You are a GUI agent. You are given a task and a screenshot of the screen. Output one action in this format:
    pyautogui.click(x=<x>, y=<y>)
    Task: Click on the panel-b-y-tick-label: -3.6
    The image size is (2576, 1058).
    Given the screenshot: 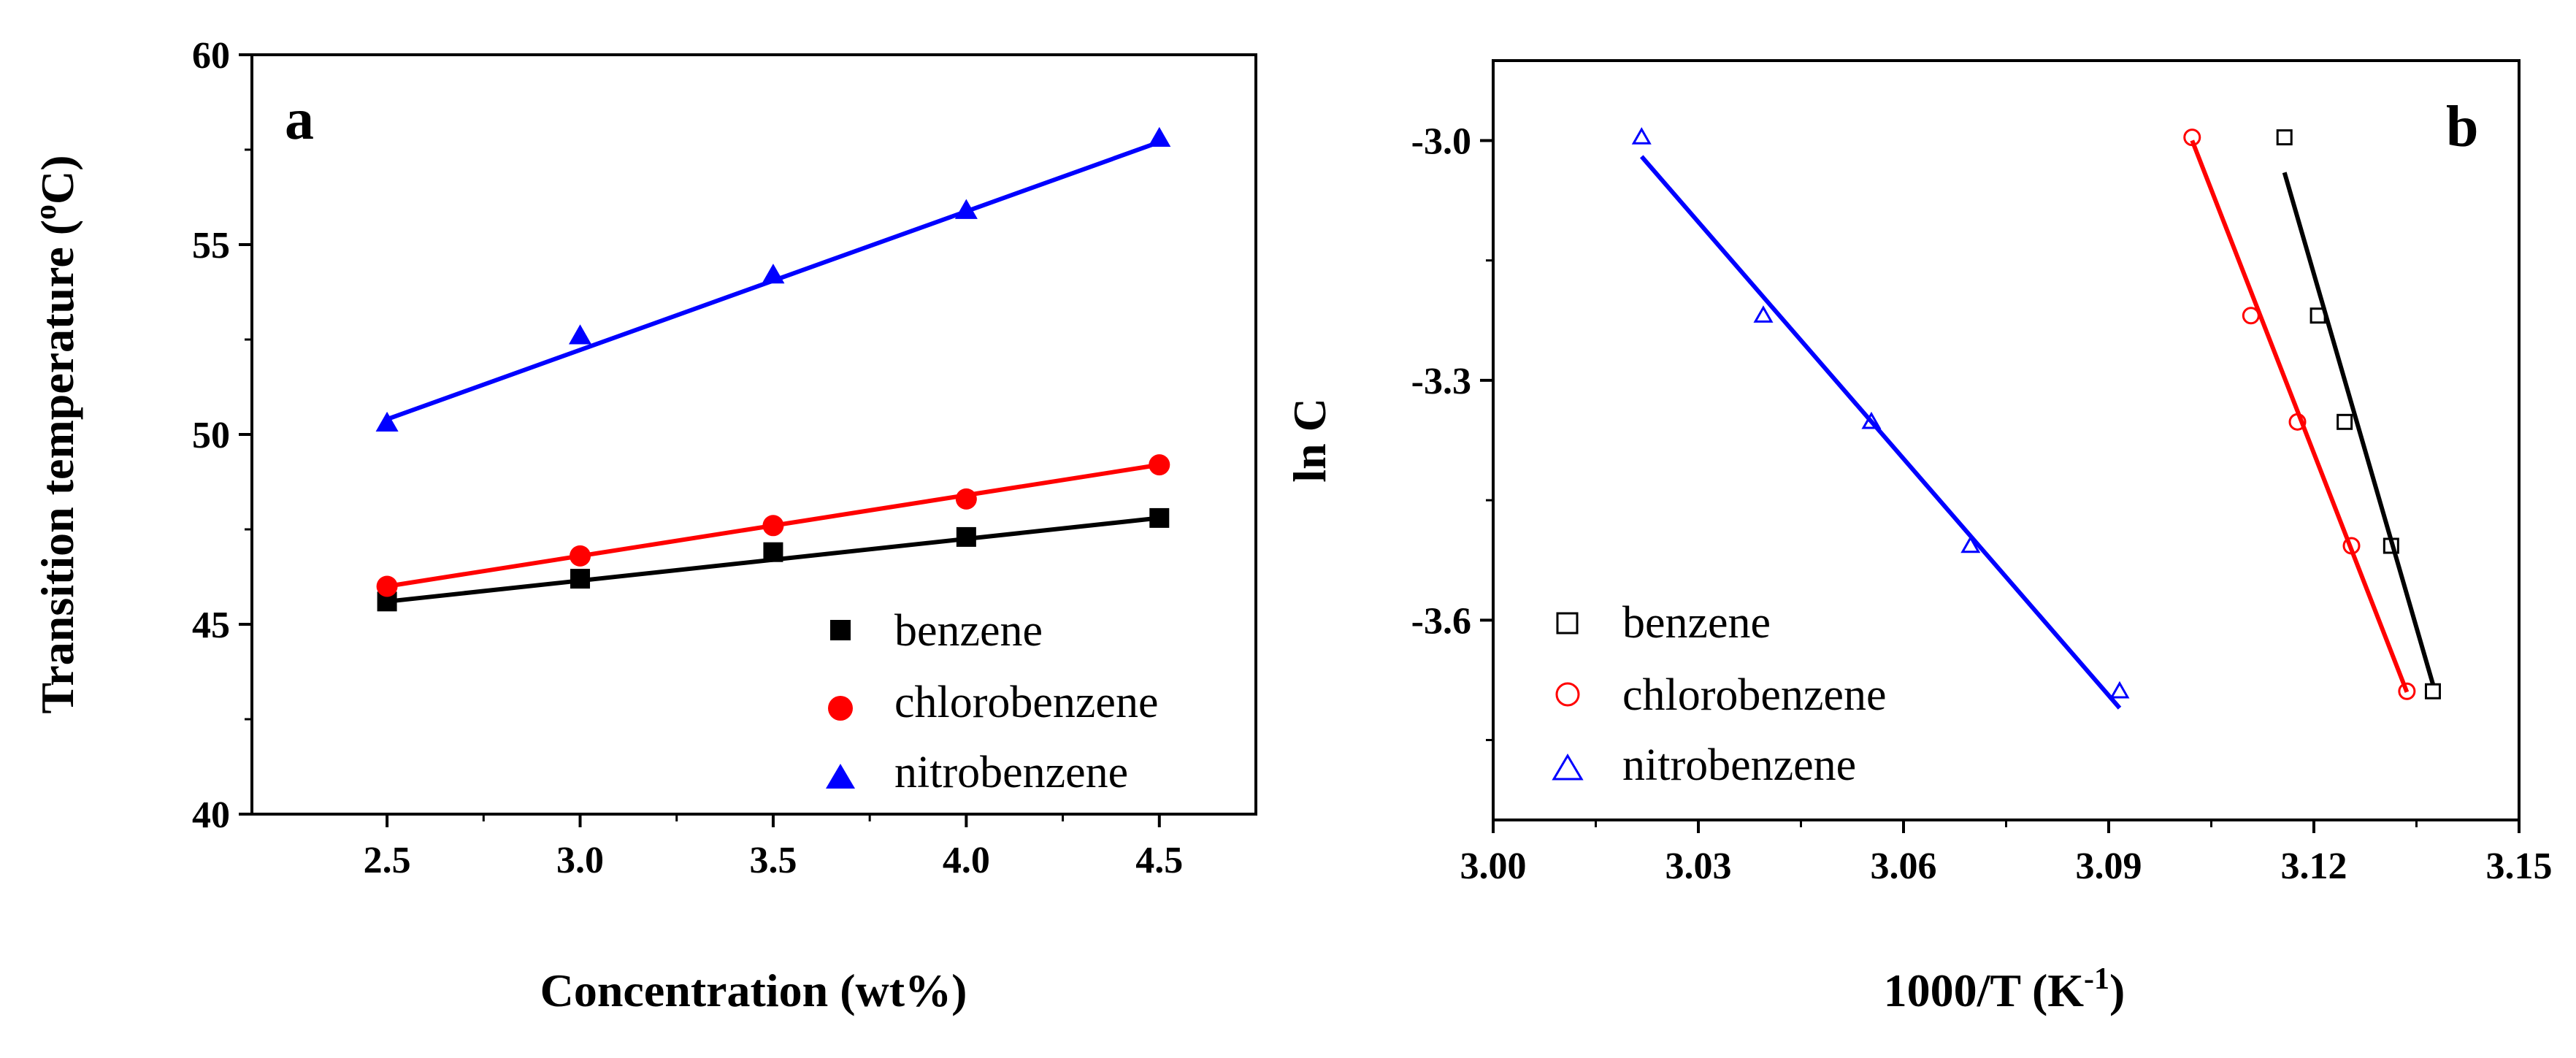 What is the action you would take?
    pyautogui.click(x=1441, y=621)
    